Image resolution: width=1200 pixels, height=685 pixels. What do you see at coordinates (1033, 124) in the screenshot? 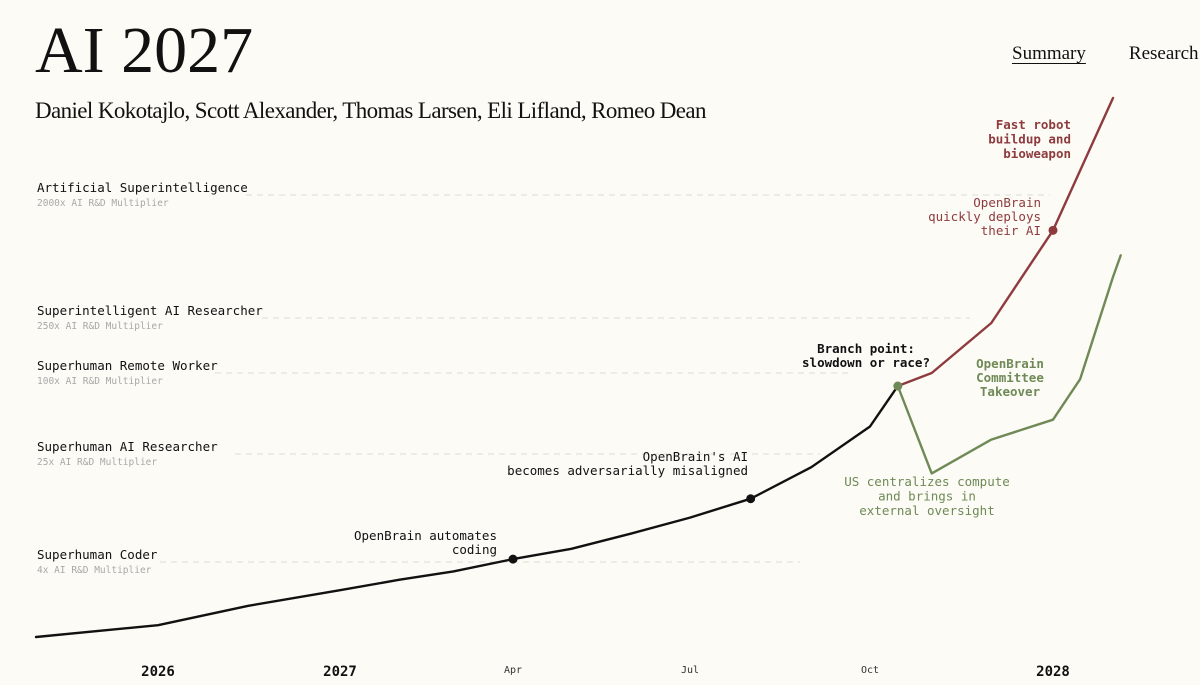
I see `annotation-line: Fast robot` at bounding box center [1033, 124].